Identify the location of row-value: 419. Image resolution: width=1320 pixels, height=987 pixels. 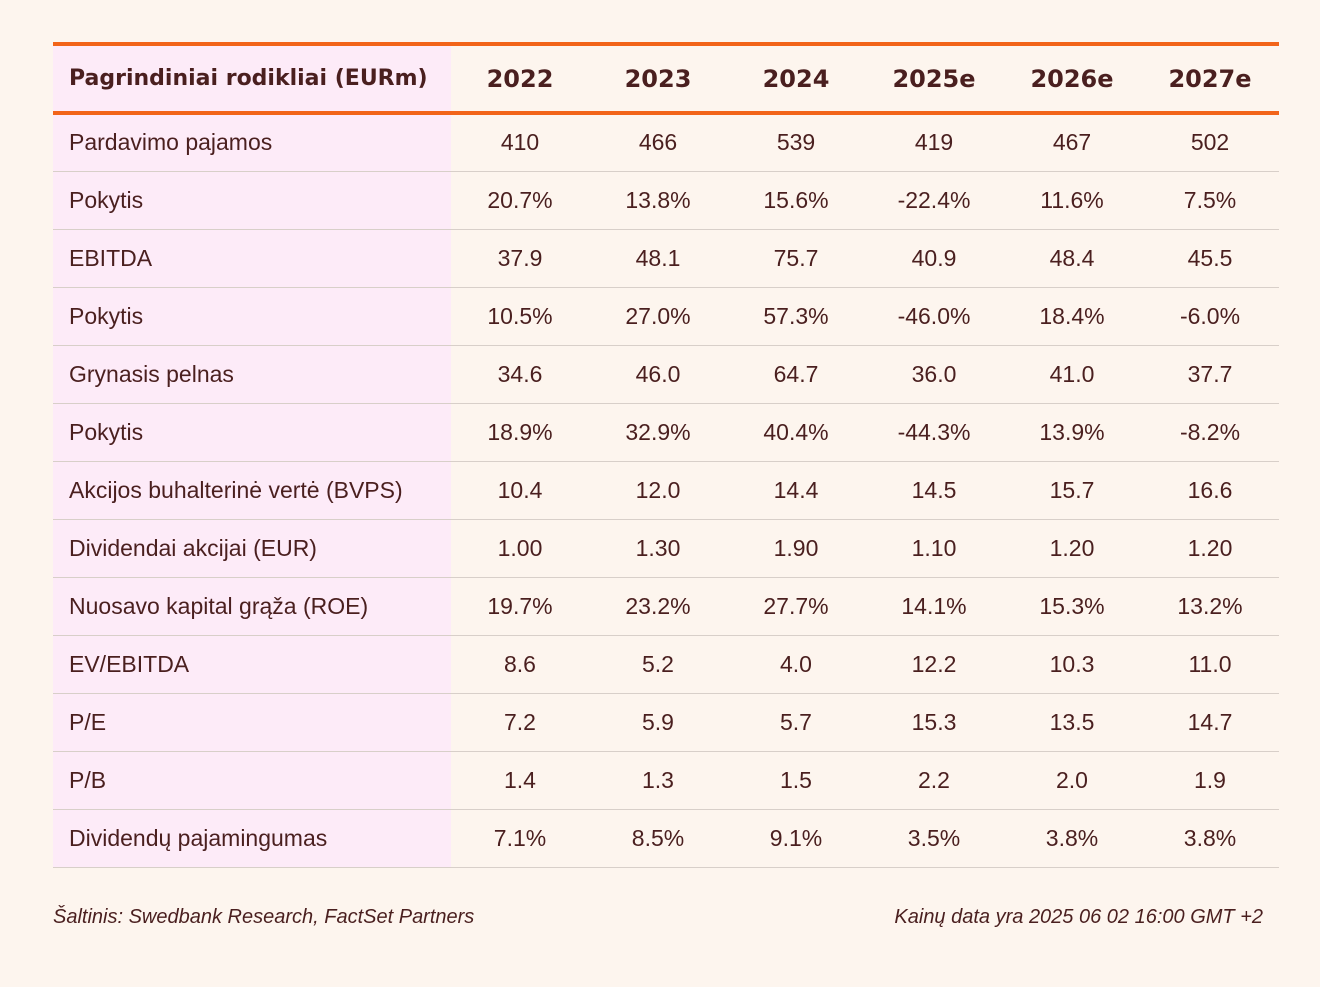
(934, 142).